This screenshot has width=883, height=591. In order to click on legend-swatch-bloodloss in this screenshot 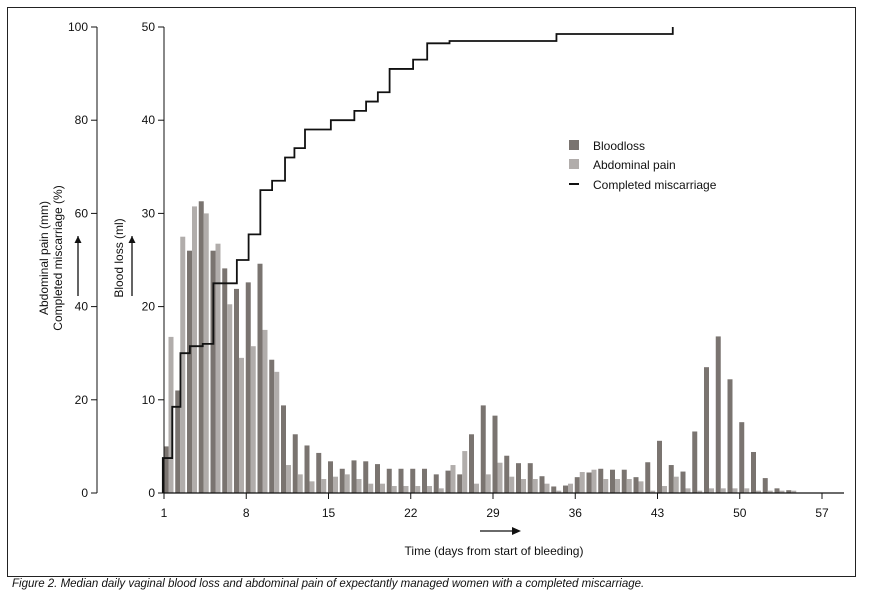, I will do `click(574, 145)`.